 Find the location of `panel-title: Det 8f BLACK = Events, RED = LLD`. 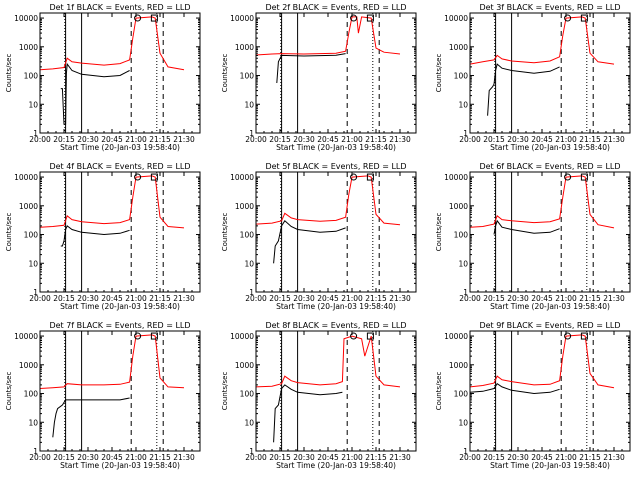

panel-title: Det 8f BLACK = Events, RED = LLD is located at coordinates (335, 325).